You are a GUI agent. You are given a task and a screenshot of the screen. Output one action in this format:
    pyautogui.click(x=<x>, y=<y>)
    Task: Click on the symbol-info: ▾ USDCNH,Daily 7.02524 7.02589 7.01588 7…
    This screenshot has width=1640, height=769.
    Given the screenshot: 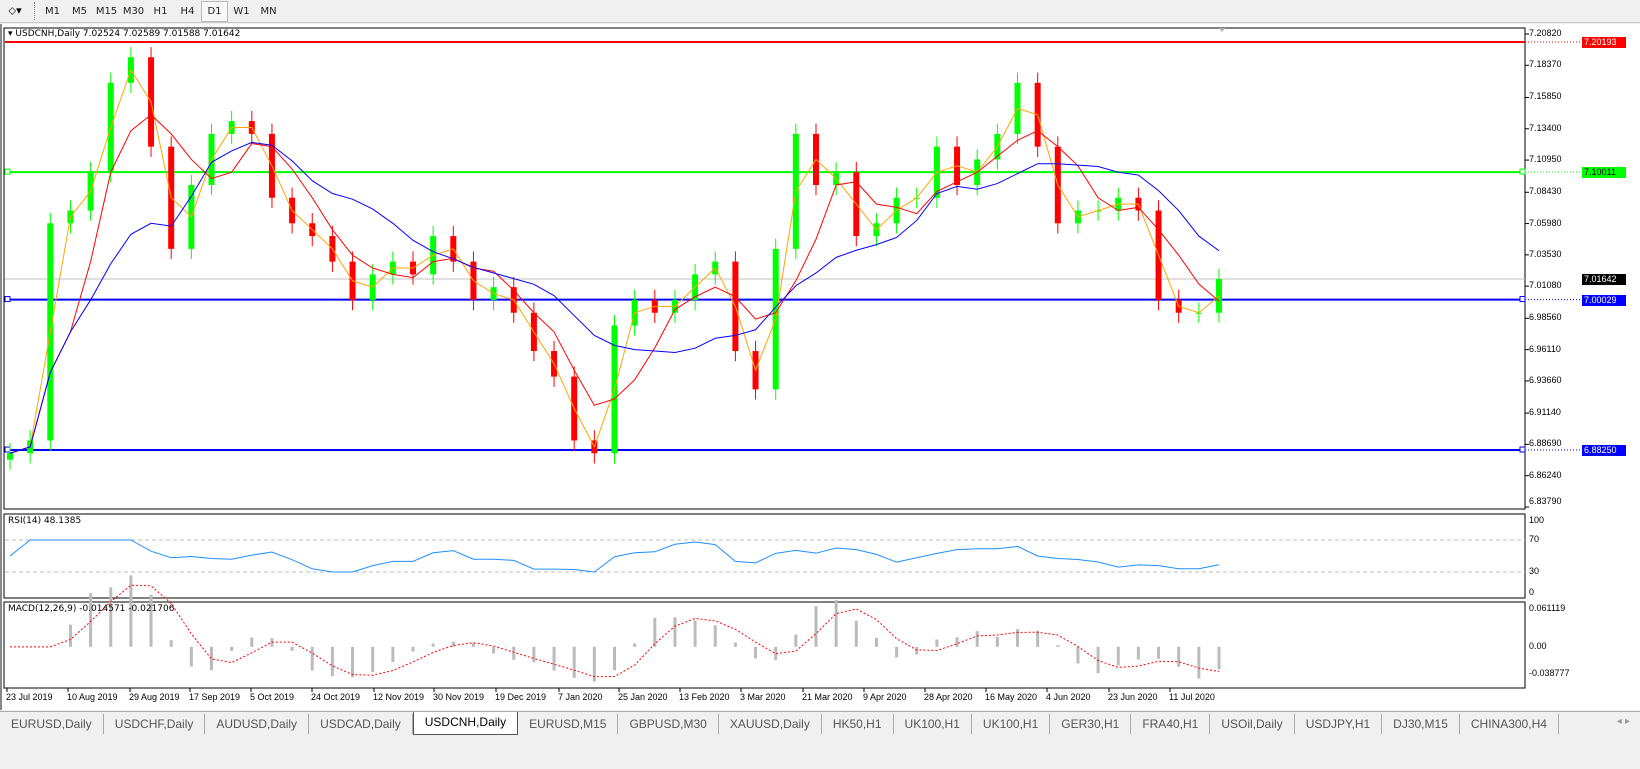 What is the action you would take?
    pyautogui.click(x=124, y=34)
    